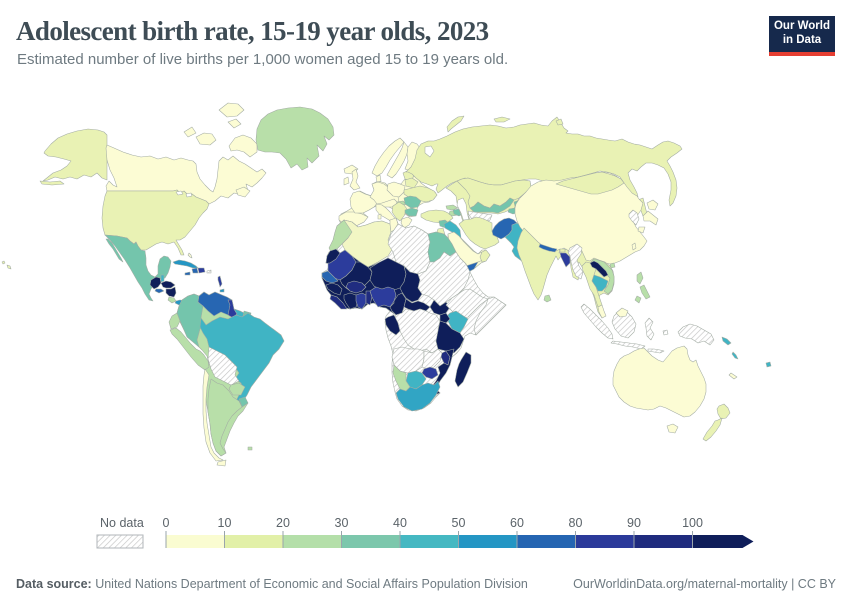 This screenshot has height=600, width=850. I want to click on svg-text: 100, so click(692, 523).